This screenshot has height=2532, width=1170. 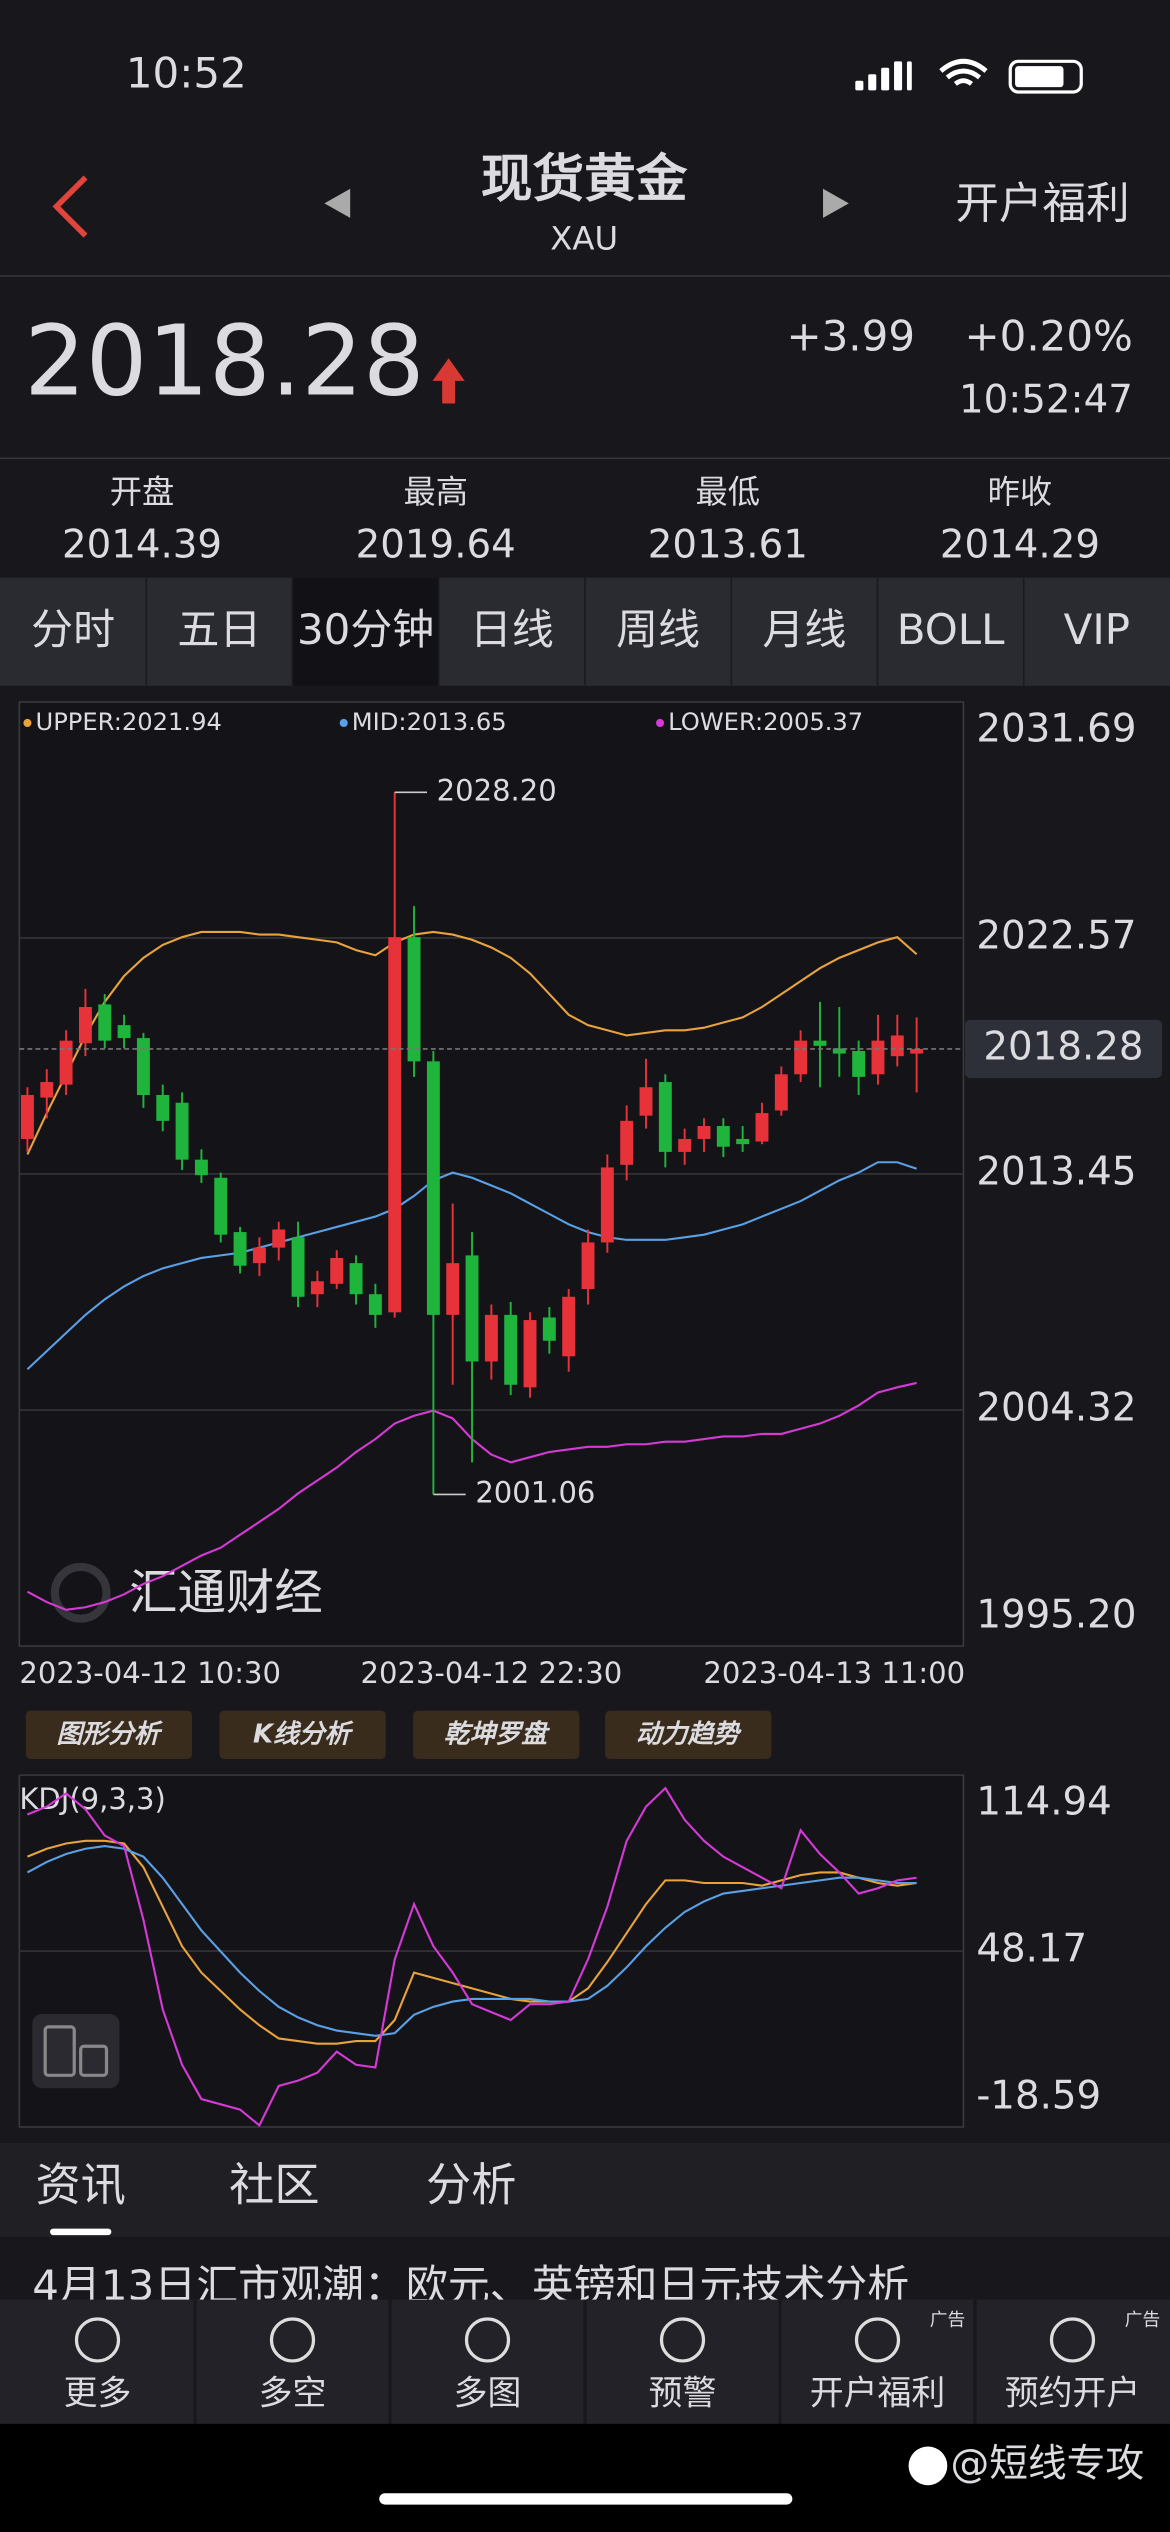 I want to click on wifi-icon, so click(x=963, y=72).